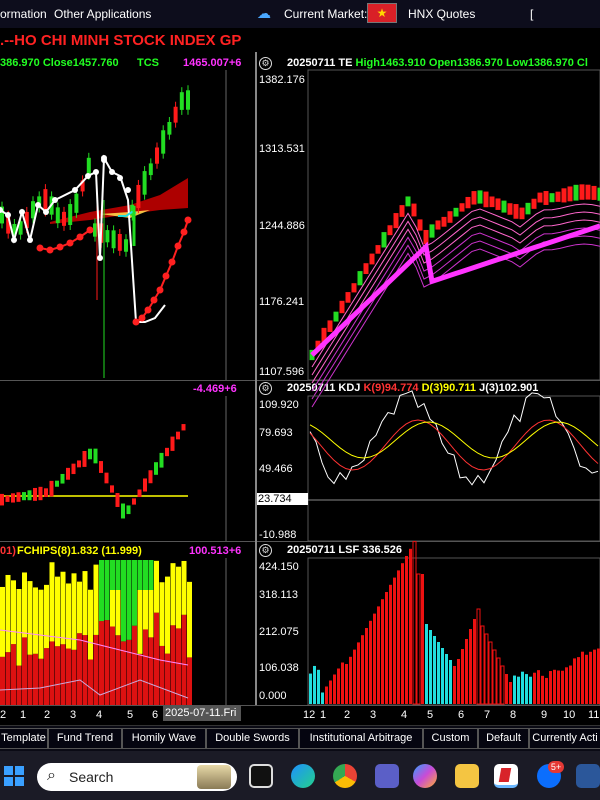 The height and width of the screenshot is (800, 600). Describe the element at coordinates (85, 738) in the screenshot. I see `tab-fund-trend: Fund Trend` at that location.